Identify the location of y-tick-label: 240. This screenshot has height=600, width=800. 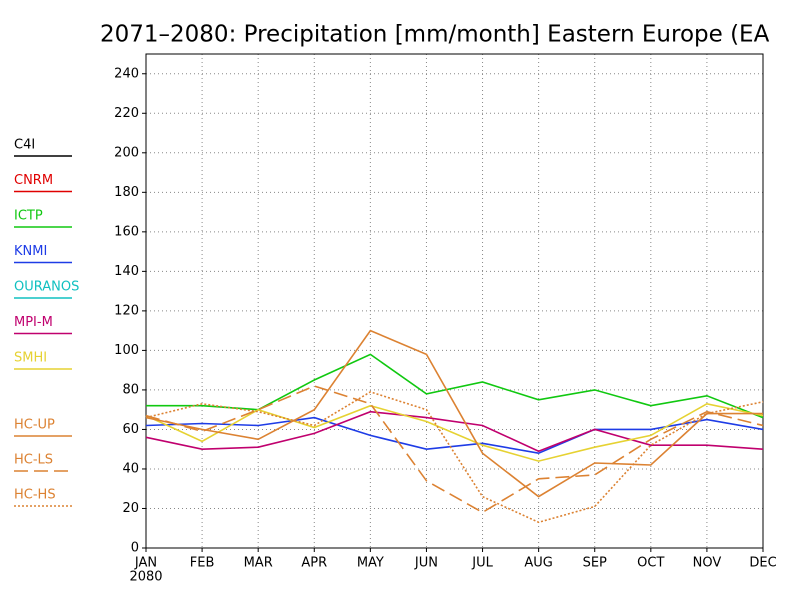
(126, 73).